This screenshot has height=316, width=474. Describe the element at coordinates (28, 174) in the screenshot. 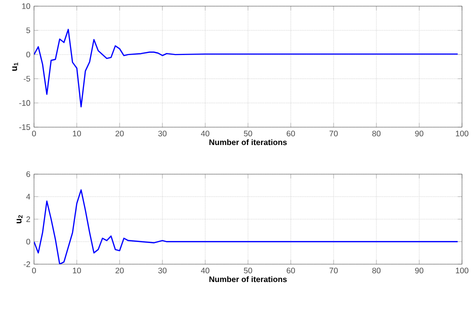

I see `y-tick-label: 6` at that location.